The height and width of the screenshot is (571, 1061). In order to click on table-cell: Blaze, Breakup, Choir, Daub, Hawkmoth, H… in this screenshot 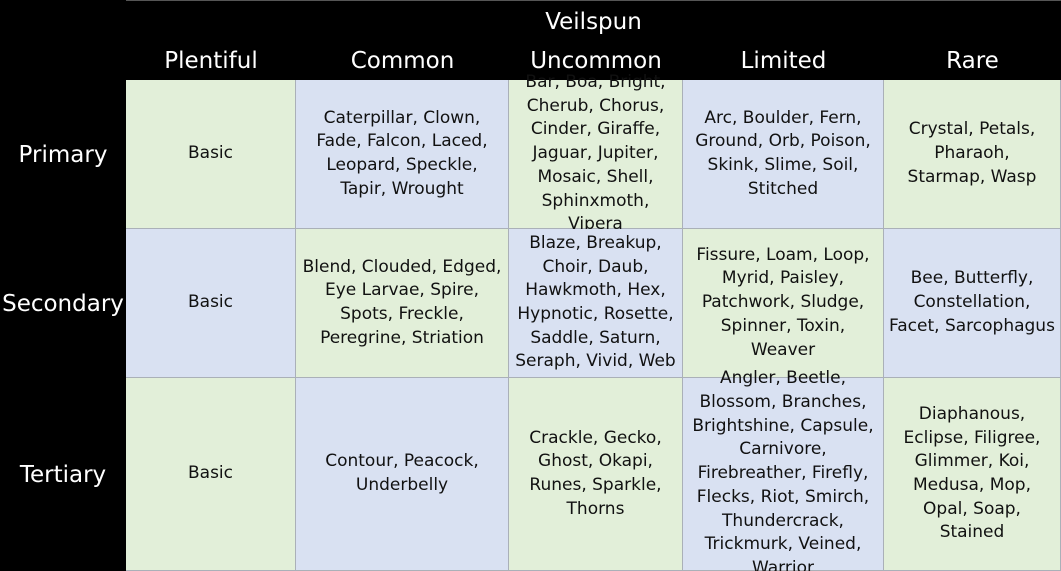, I will do `click(596, 303)`.